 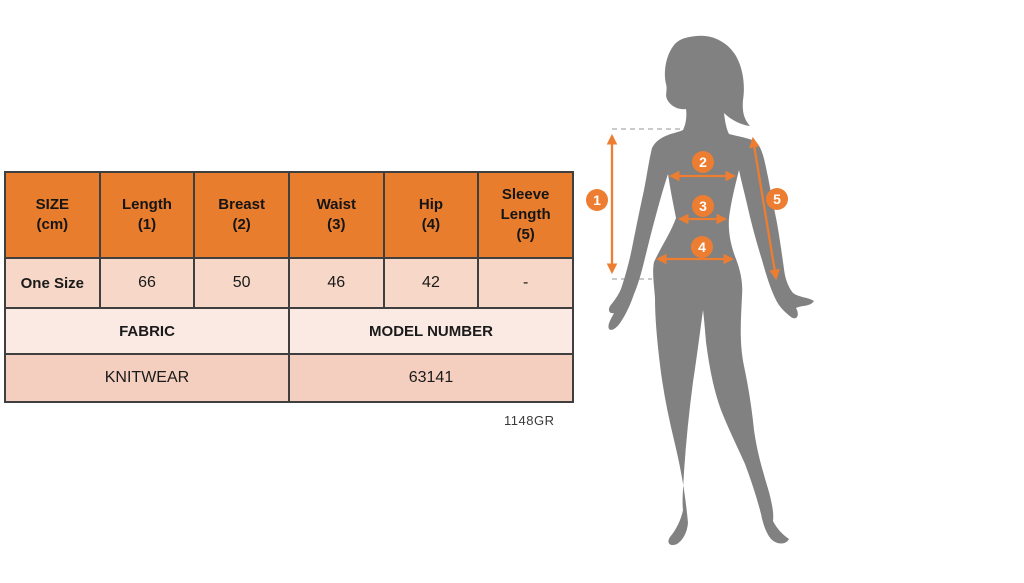 What do you see at coordinates (147, 331) in the screenshot?
I see `fabric-header: FABRIC` at bounding box center [147, 331].